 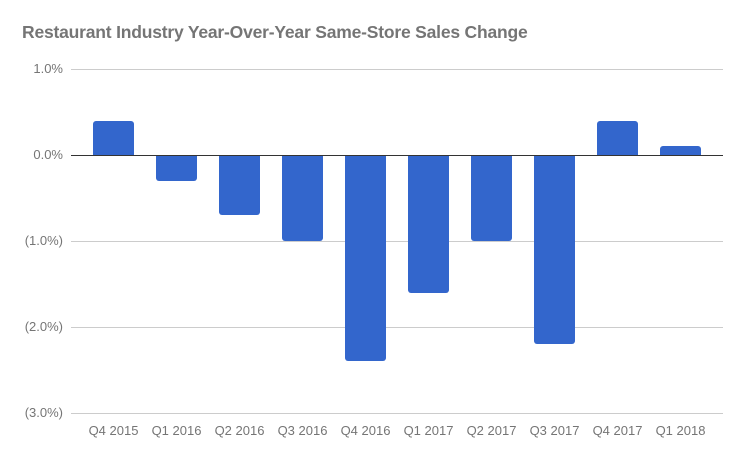 What do you see at coordinates (428, 224) in the screenshot?
I see `bar-q1-2017` at bounding box center [428, 224].